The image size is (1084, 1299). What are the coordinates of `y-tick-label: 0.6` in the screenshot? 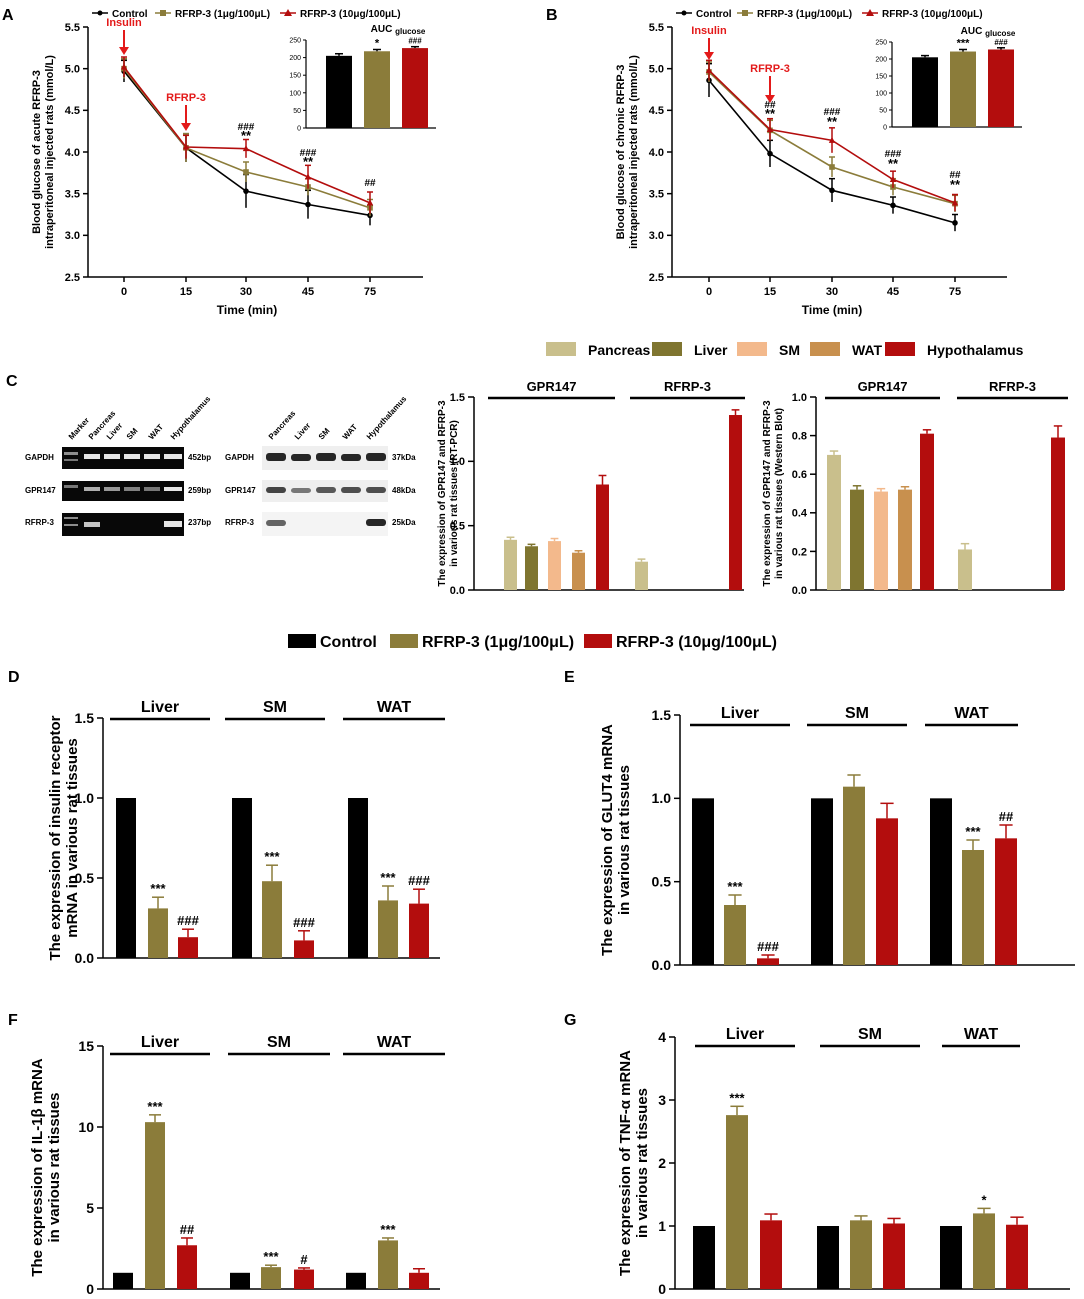 It's located at (799, 475).